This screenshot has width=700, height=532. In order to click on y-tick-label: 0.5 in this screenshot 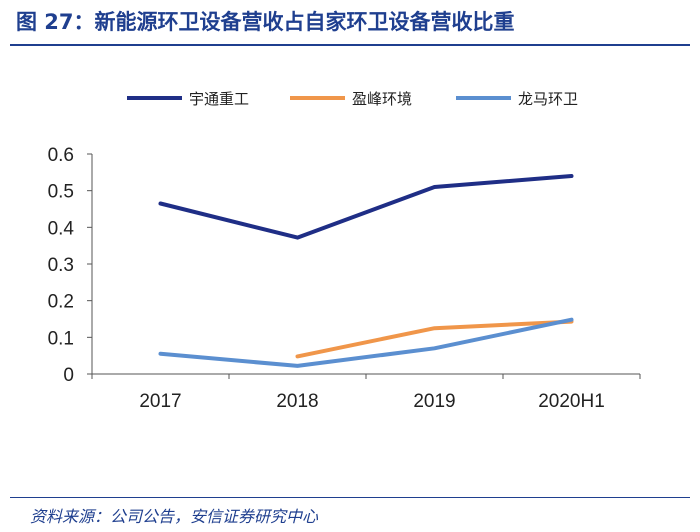, I will do `click(61, 192)`.